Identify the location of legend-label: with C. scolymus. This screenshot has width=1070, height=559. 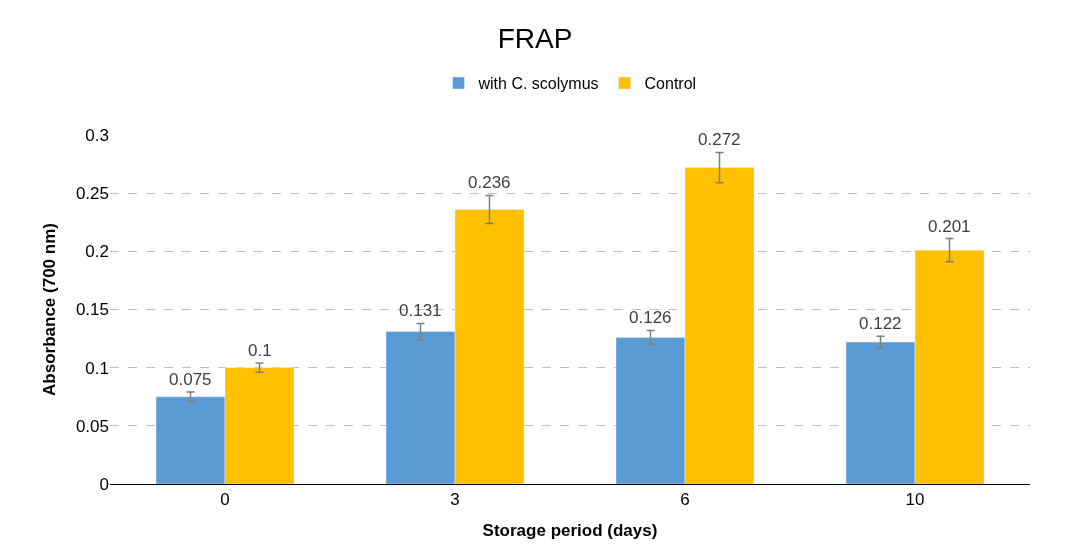
(538, 84).